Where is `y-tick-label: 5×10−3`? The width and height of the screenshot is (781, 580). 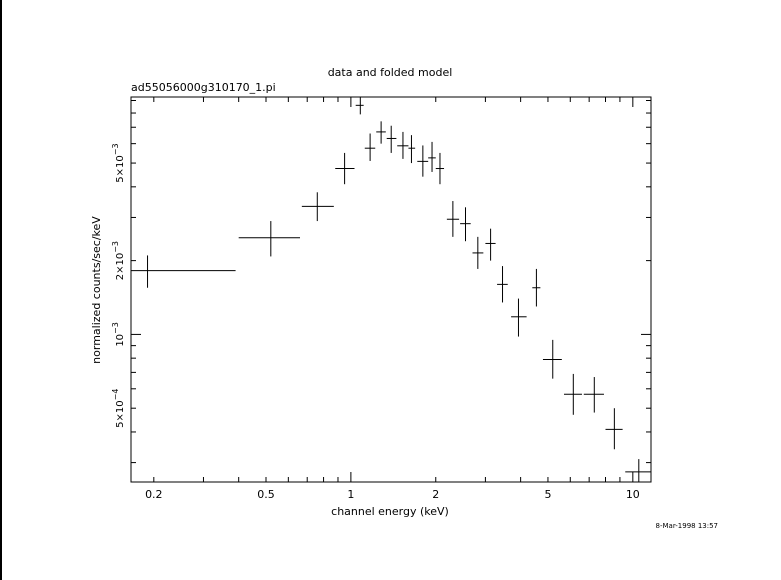 y-tick-label: 5×10−3 is located at coordinates (118, 162).